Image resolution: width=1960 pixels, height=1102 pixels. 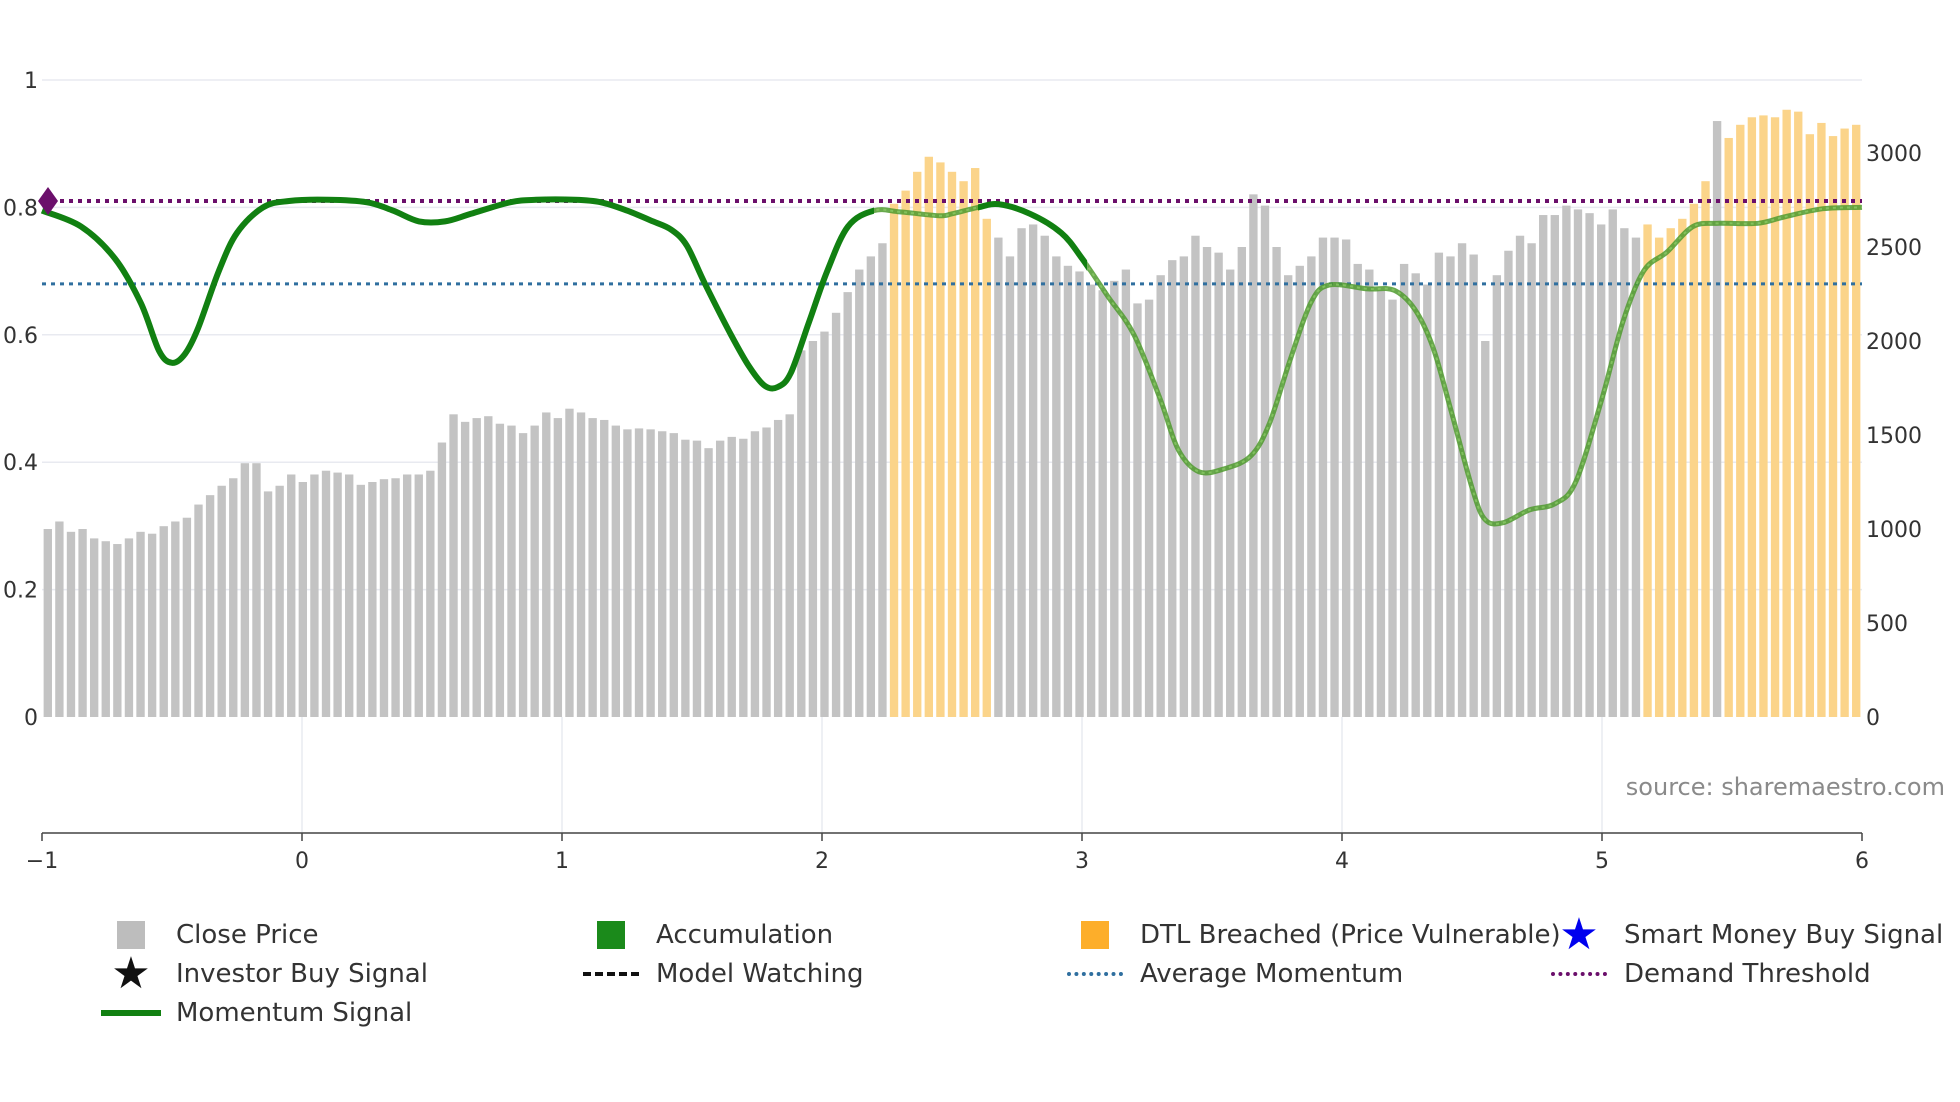 What do you see at coordinates (20, 591) in the screenshot?
I see `y-left-tick-label: 0.2` at bounding box center [20, 591].